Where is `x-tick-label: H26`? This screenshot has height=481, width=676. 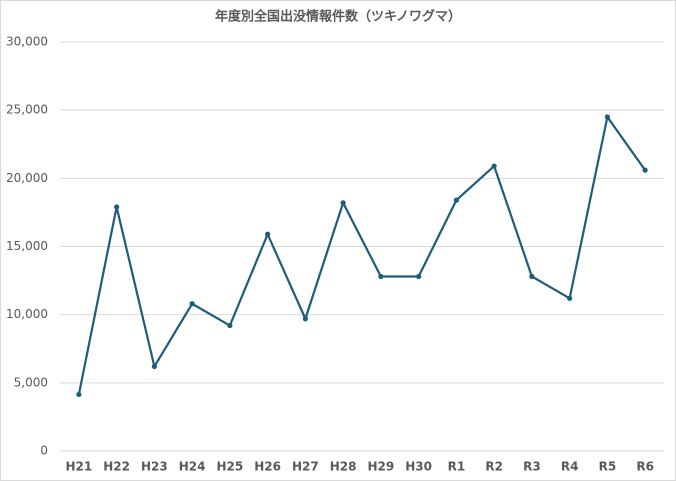
x-tick-label: H26 is located at coordinates (267, 467).